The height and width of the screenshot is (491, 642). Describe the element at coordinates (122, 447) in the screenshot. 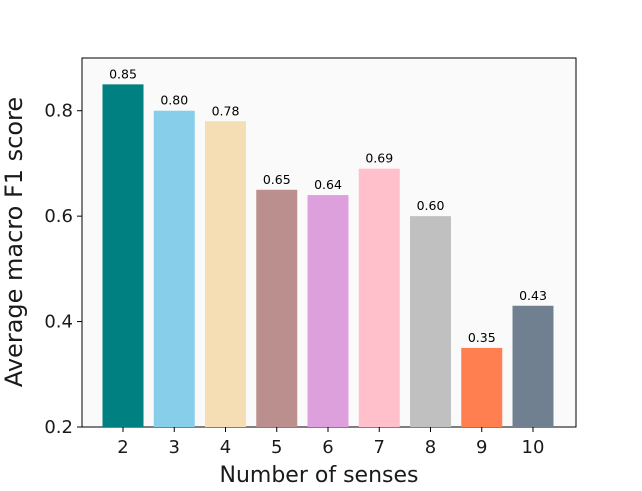

I see `x-tick-label: 2` at that location.